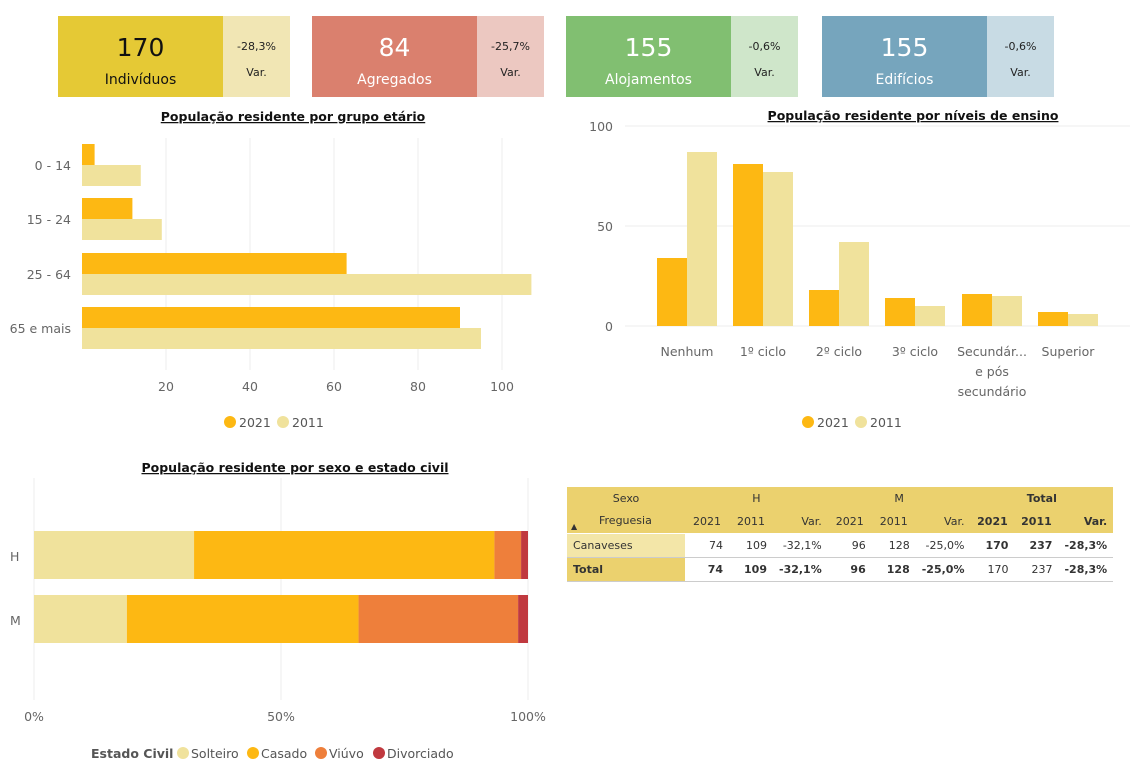 This screenshot has width=1145, height=769. I want to click on matrix-col-total-2011: 2011, so click(1036, 522).